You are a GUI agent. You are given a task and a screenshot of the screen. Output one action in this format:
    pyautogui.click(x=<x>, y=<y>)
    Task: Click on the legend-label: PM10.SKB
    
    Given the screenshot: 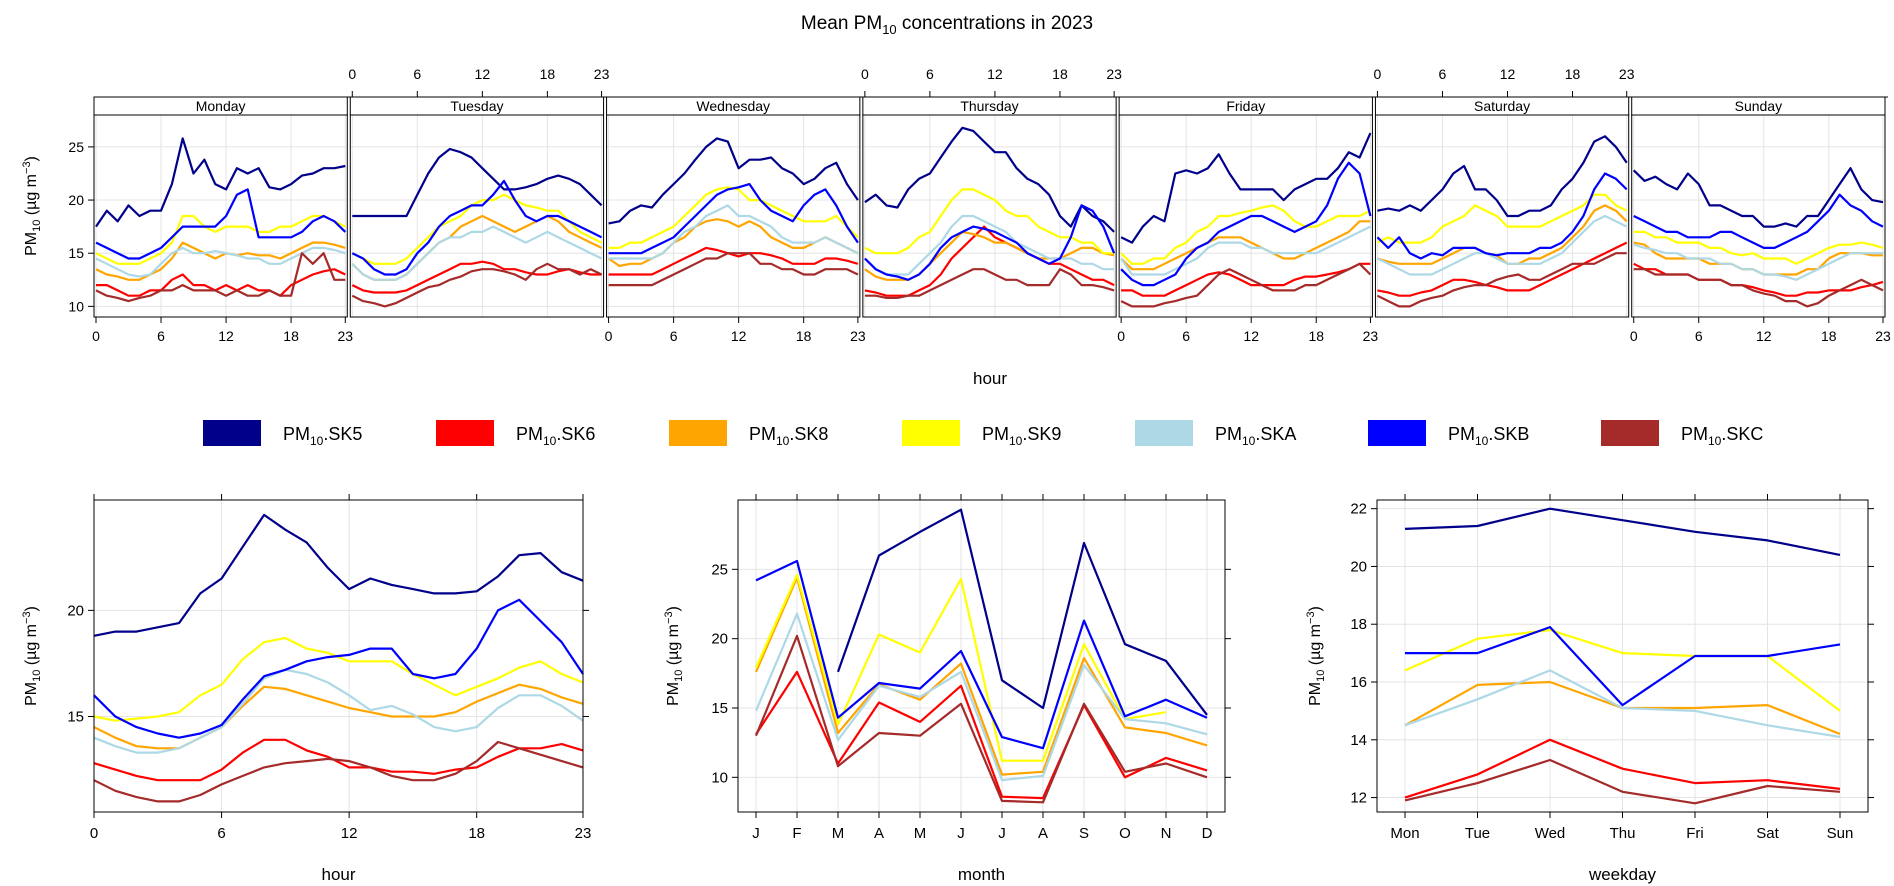 What is the action you would take?
    pyautogui.click(x=1488, y=436)
    